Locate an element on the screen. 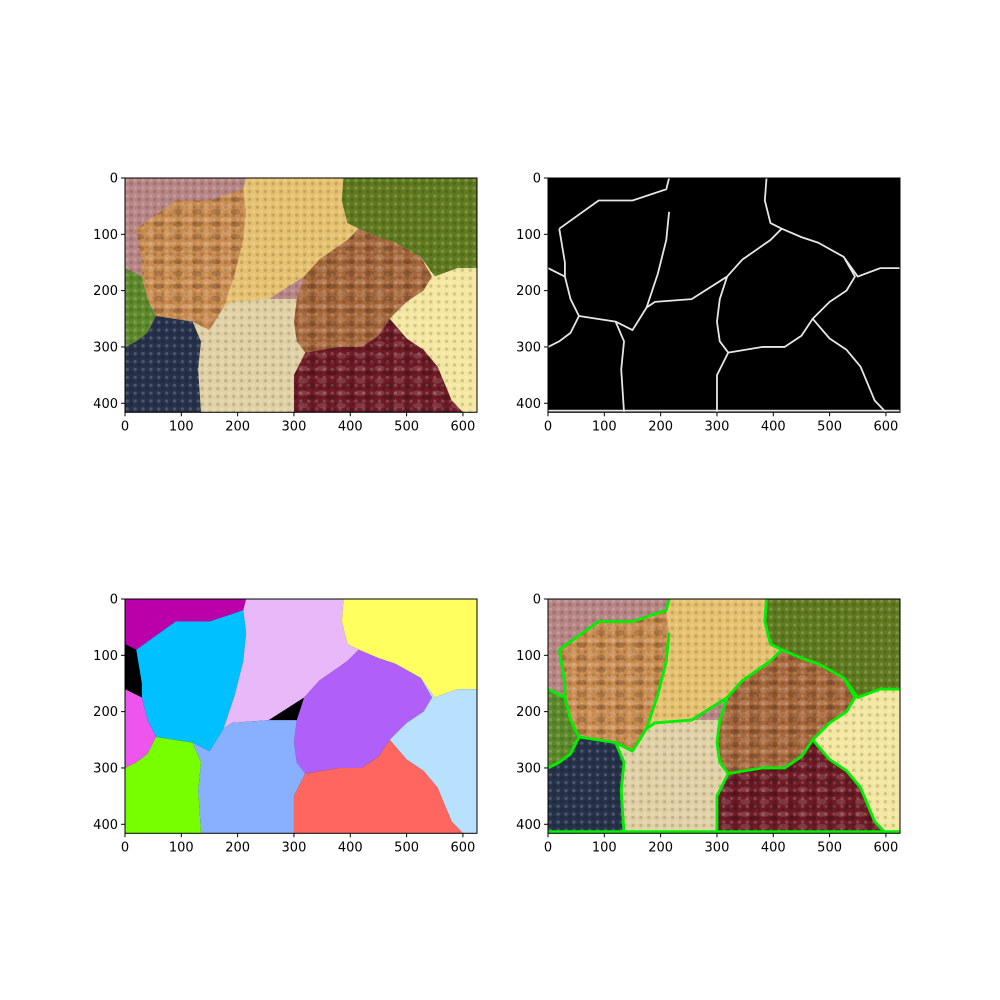  panel-original is located at coordinates (301, 295).